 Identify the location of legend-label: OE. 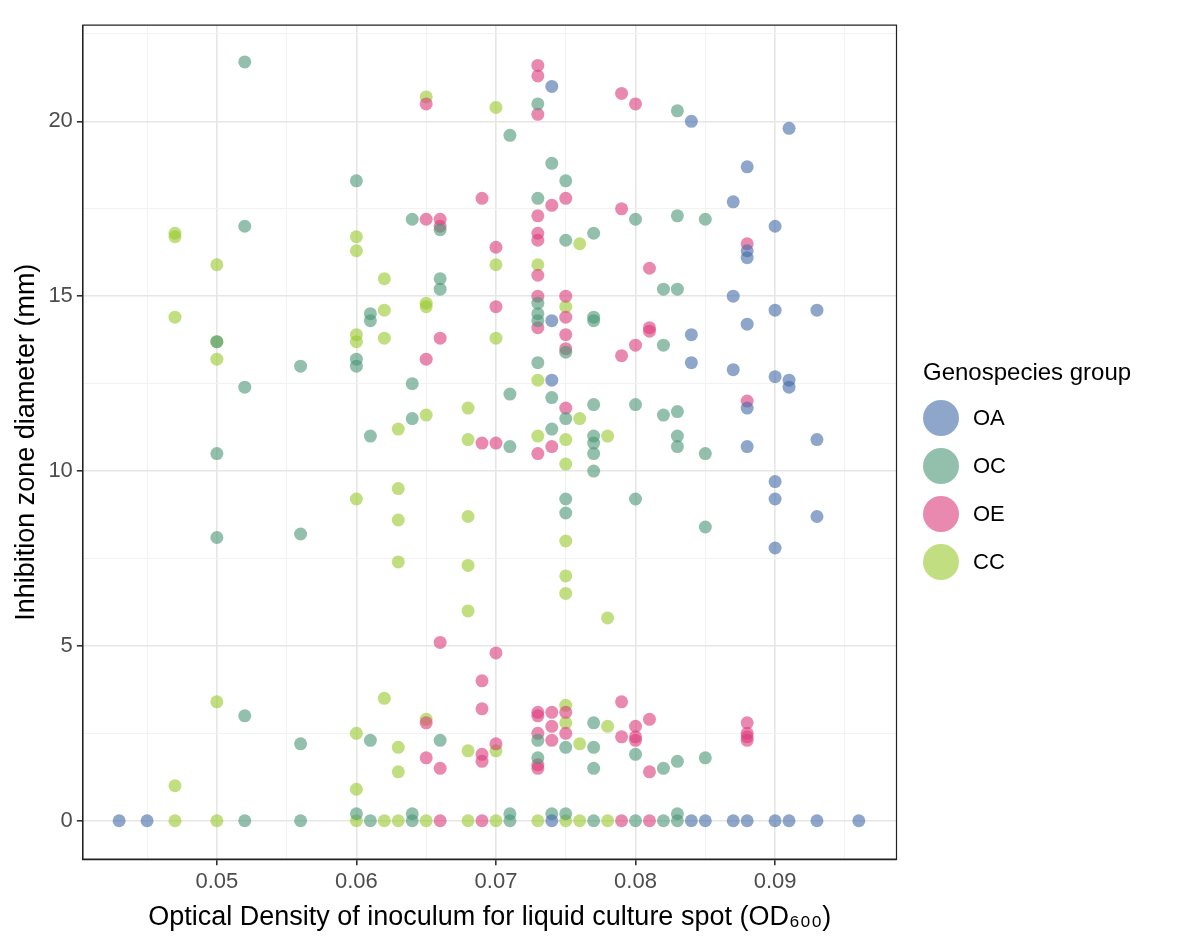
(989, 514).